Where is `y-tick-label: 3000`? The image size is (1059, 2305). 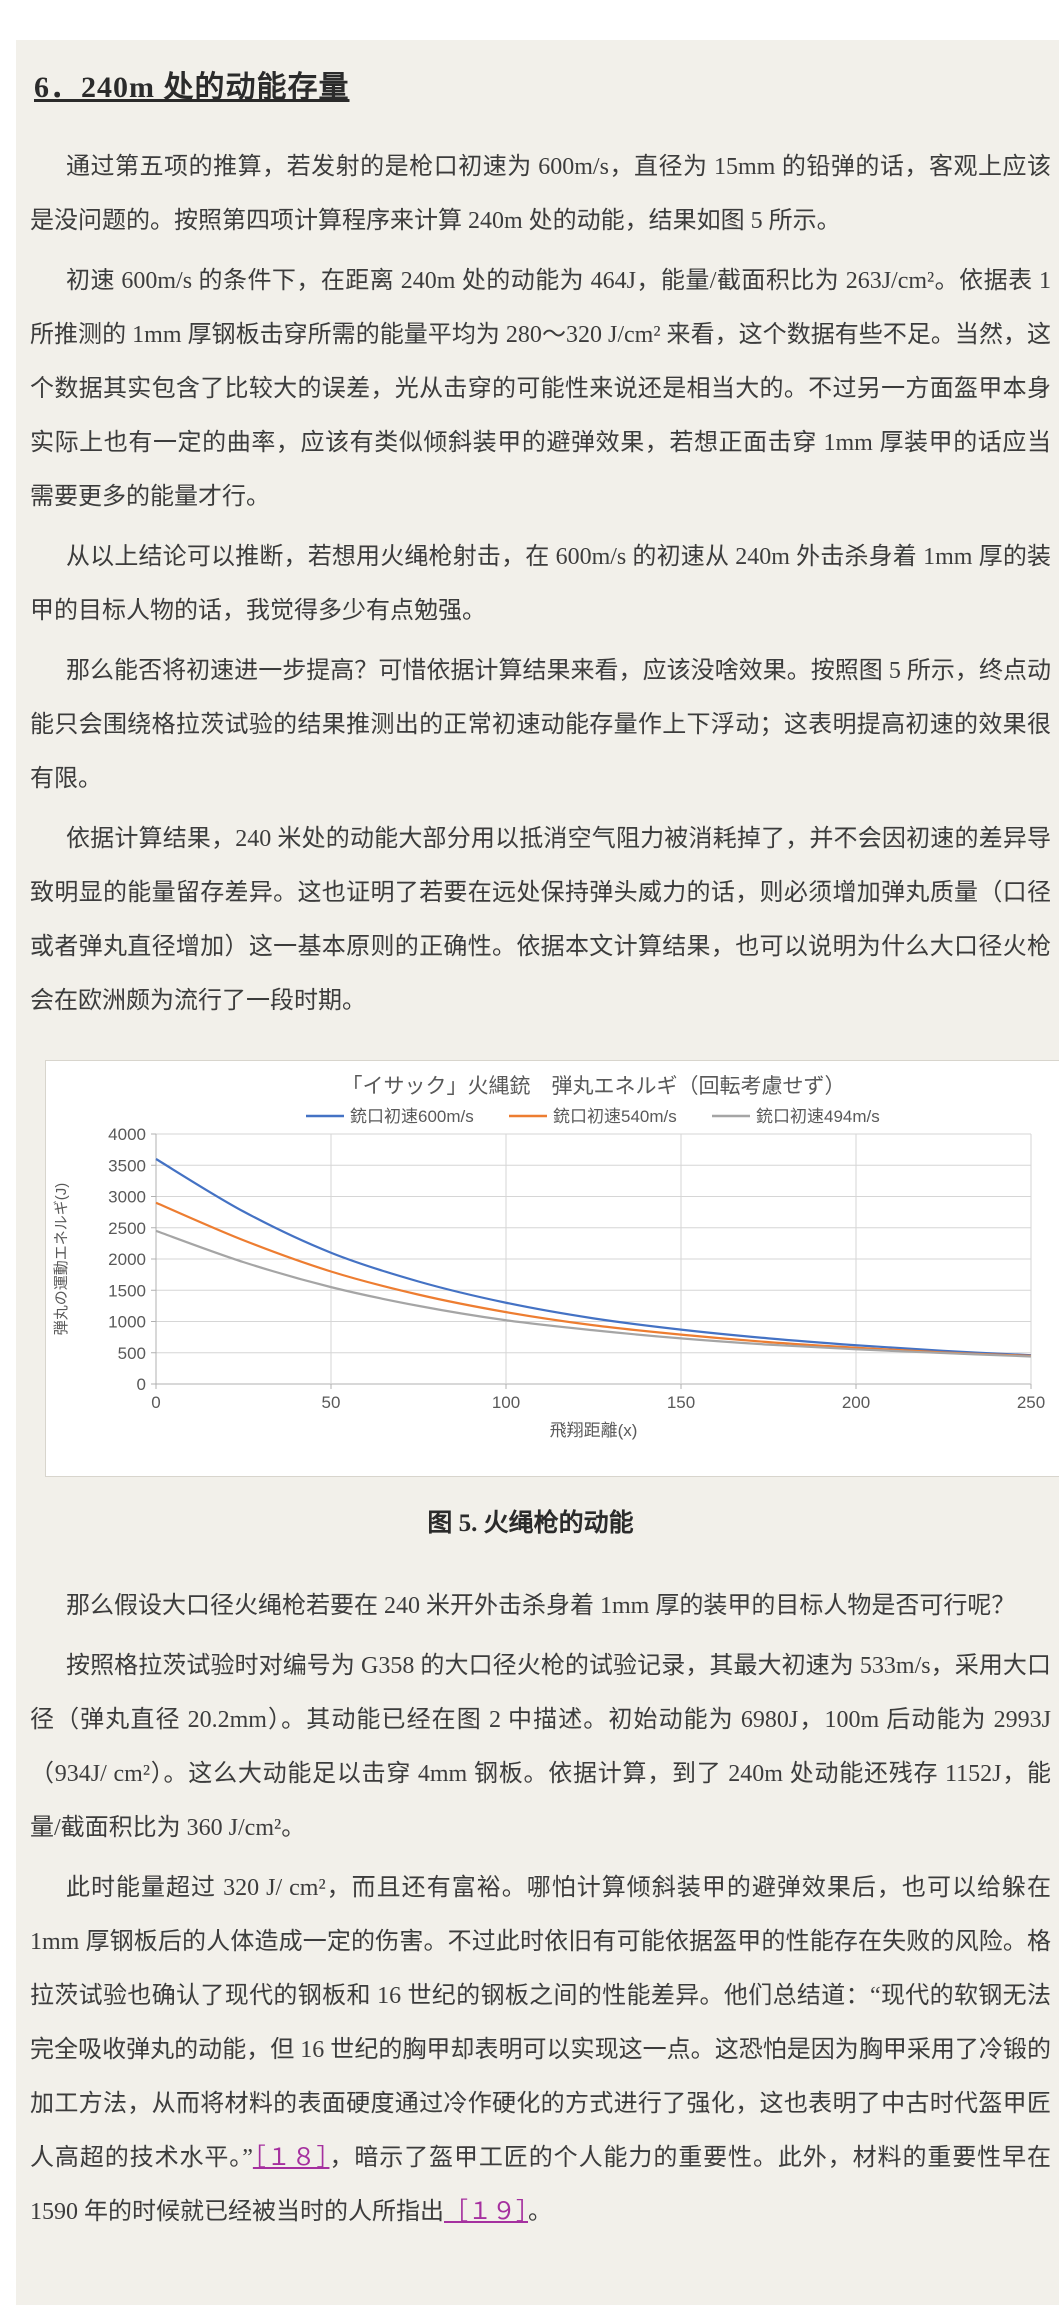 y-tick-label: 3000 is located at coordinates (127, 1197).